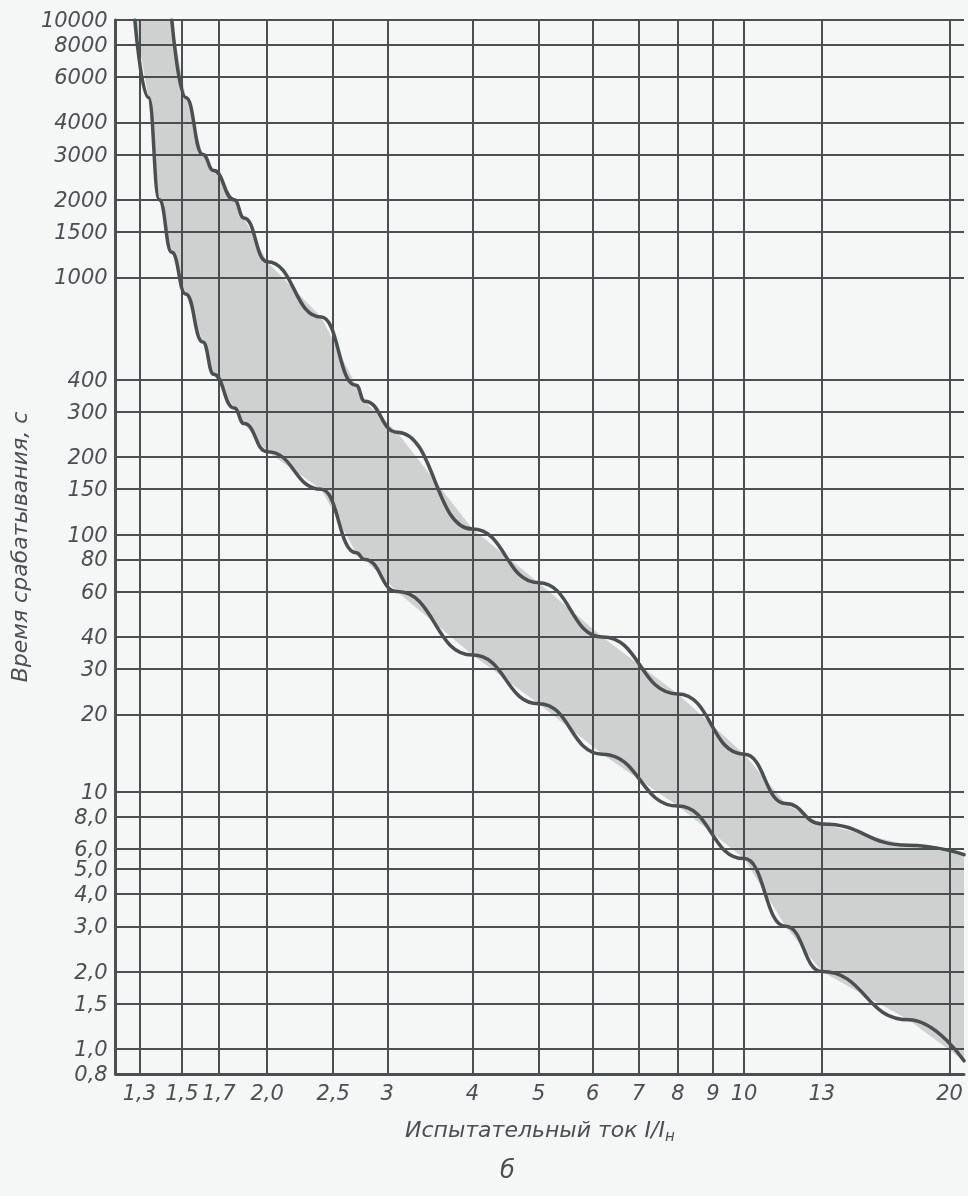 This screenshot has width=968, height=1196. Describe the element at coordinates (81, 77) in the screenshot. I see `y-tick-label: 6000` at that location.